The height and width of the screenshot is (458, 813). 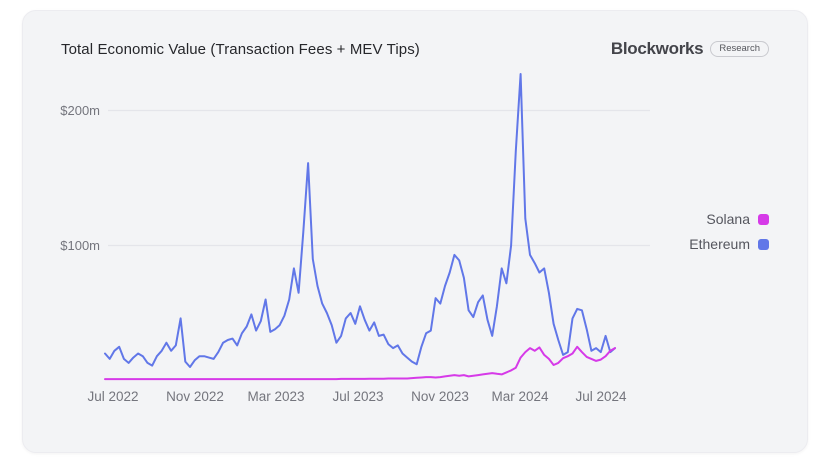 I want to click on x-tick-jul-2024: Jul 2024, so click(x=601, y=396).